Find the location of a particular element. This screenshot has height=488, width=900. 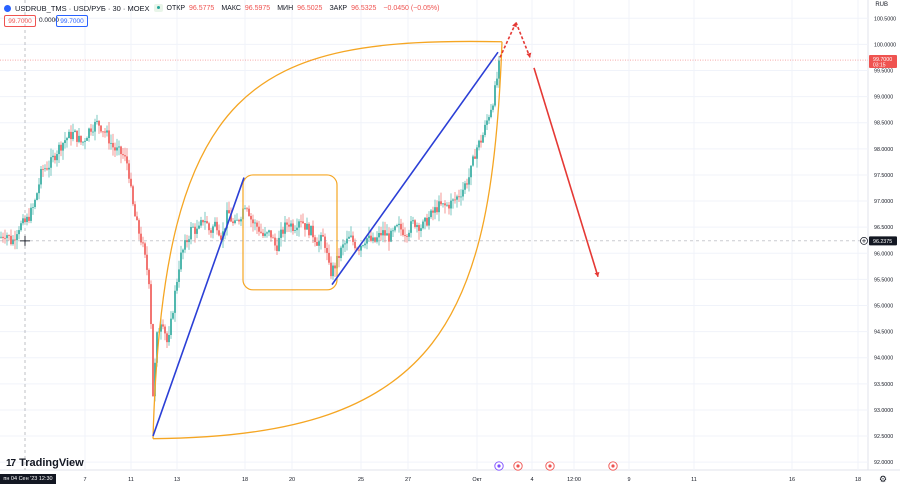

price-tick-label: 98.5000 is located at coordinates (883, 124).